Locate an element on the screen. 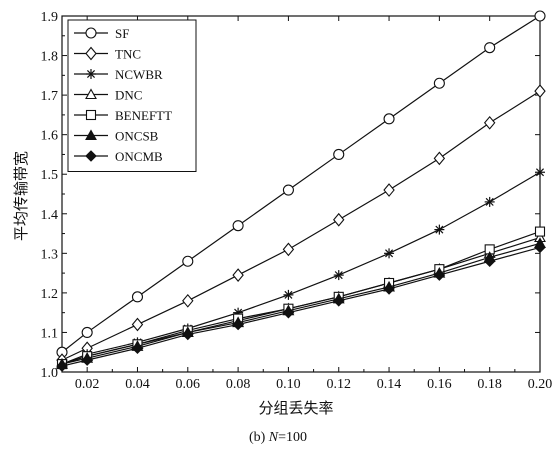 This screenshot has width=554, height=450. legend-entry: TNC is located at coordinates (107, 54).